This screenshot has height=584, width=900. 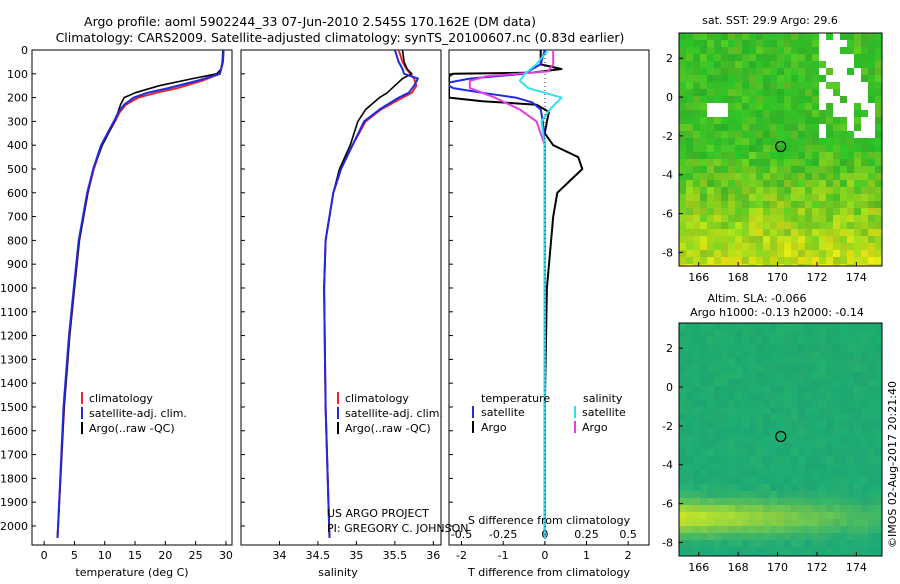 What do you see at coordinates (17, 121) in the screenshot?
I see `depth-tick-label: 300` at bounding box center [17, 121].